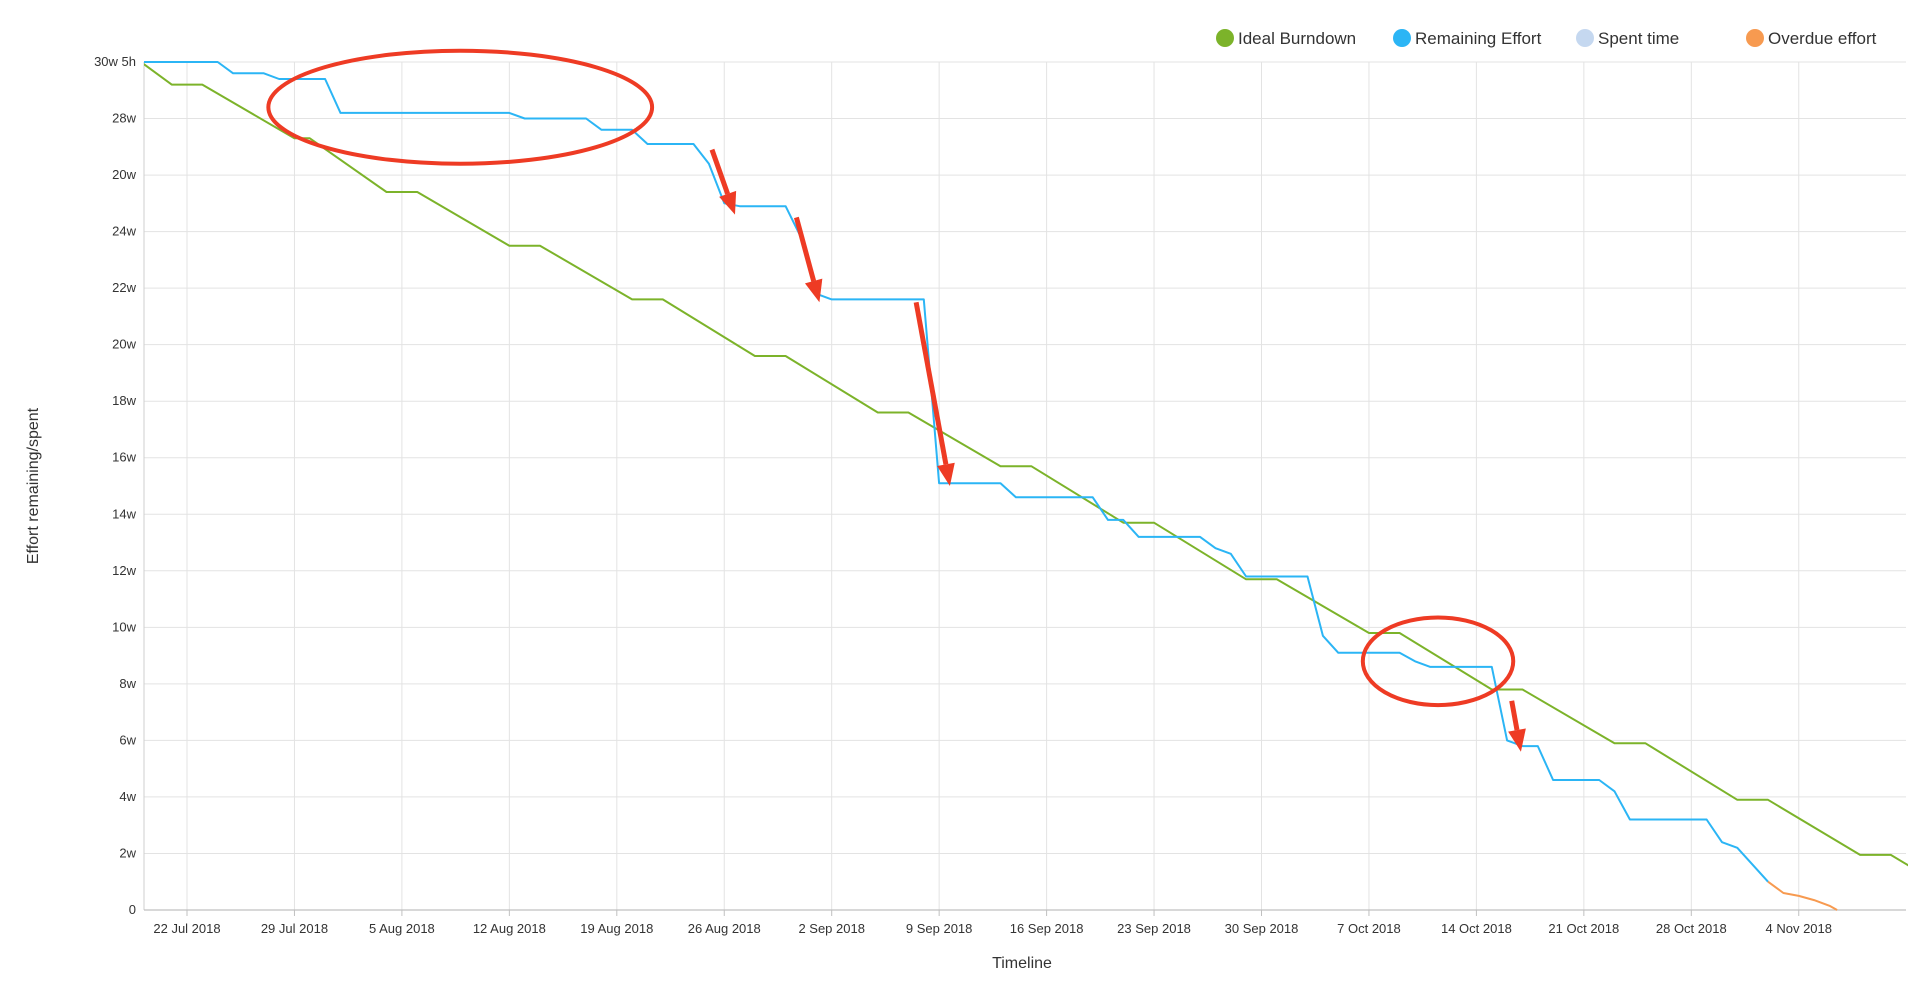  What do you see at coordinates (124, 118) in the screenshot?
I see `y-tick-label: 28w` at bounding box center [124, 118].